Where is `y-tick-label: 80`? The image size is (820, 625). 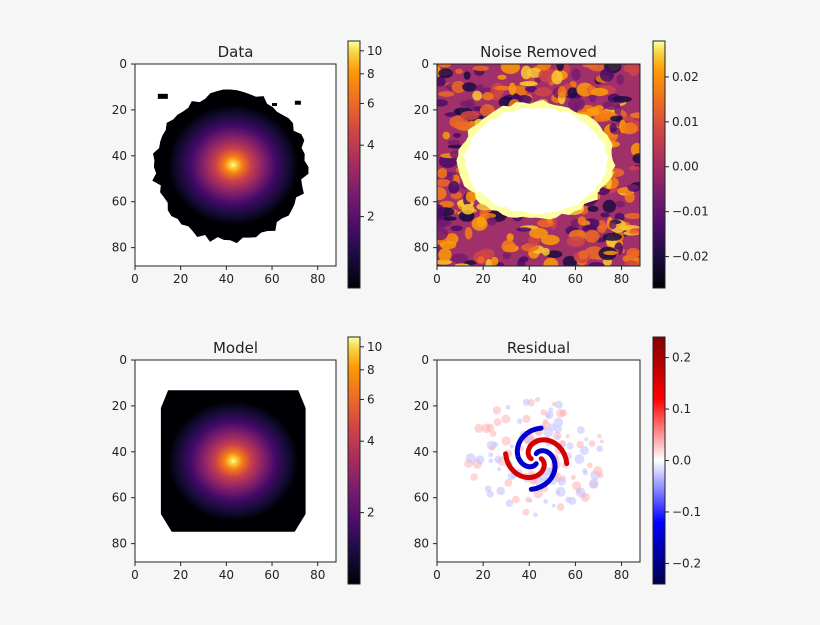 y-tick-label: 80 is located at coordinates (421, 544).